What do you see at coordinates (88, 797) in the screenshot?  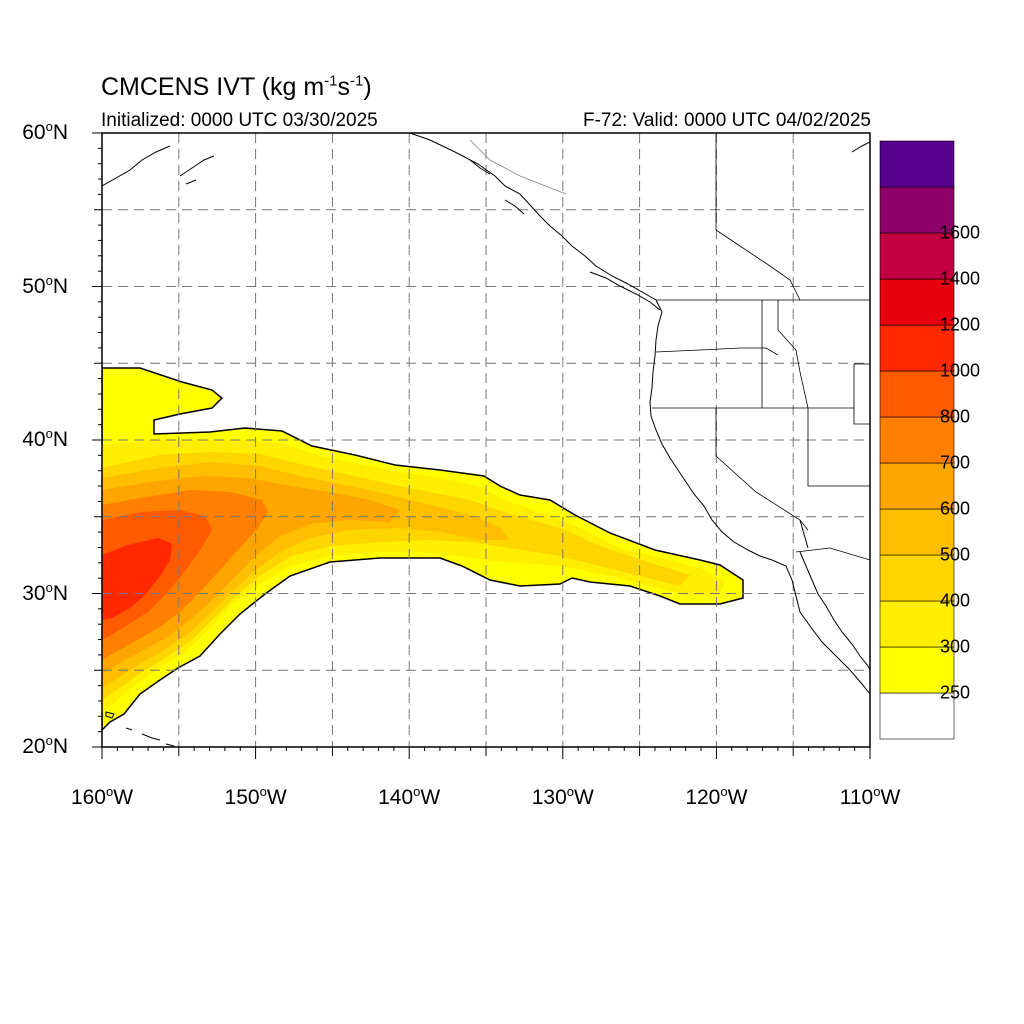 I see `lon-label-value: 160` at bounding box center [88, 797].